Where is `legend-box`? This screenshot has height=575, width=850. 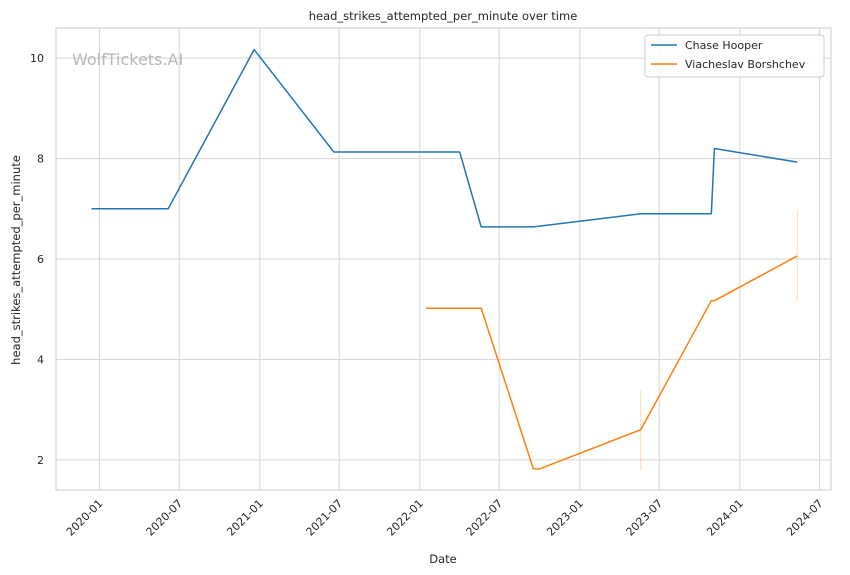
legend-box is located at coordinates (734, 56).